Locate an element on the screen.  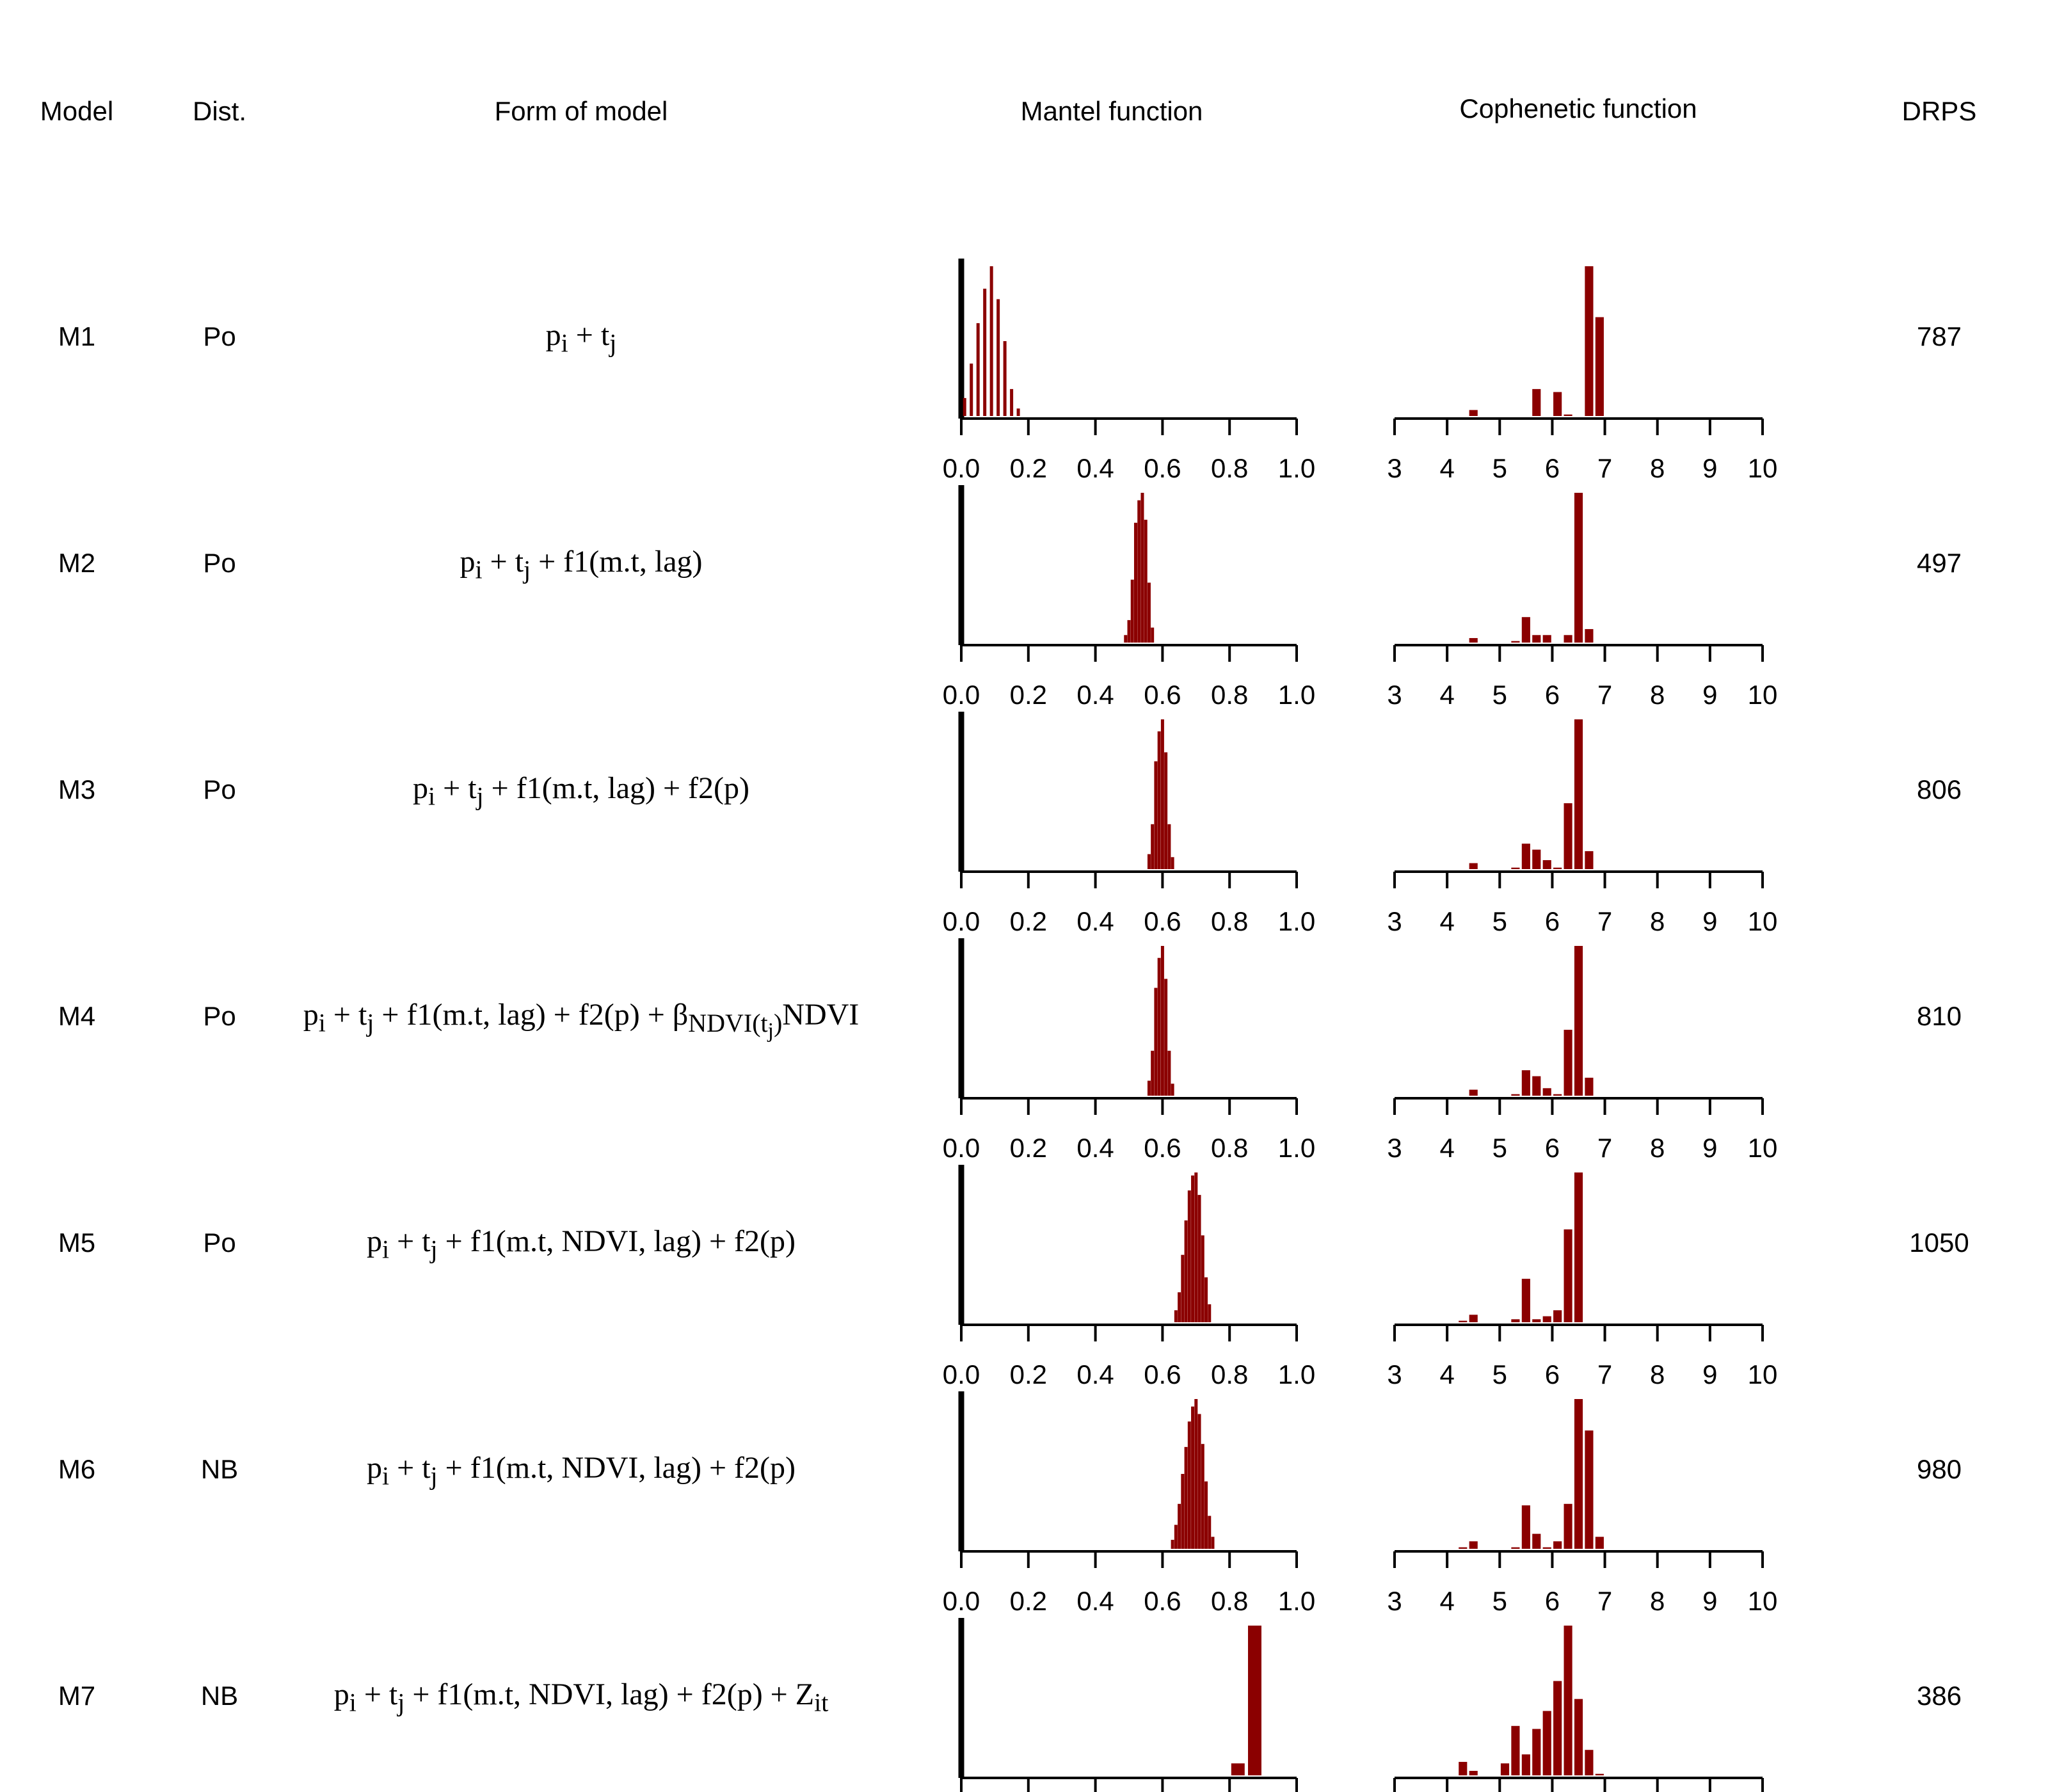
header-form: Form of model is located at coordinates (581, 111).